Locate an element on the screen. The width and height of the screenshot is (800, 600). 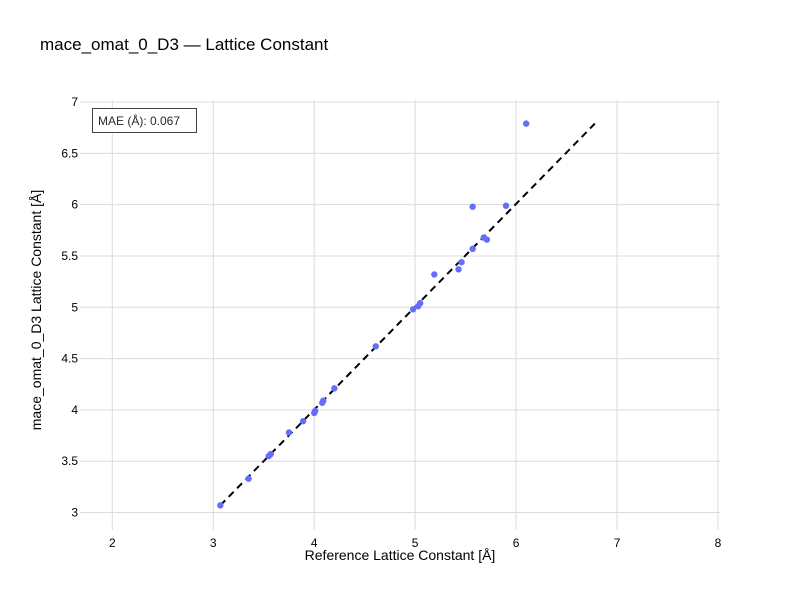
x-tick-label: 3 is located at coordinates (213, 543).